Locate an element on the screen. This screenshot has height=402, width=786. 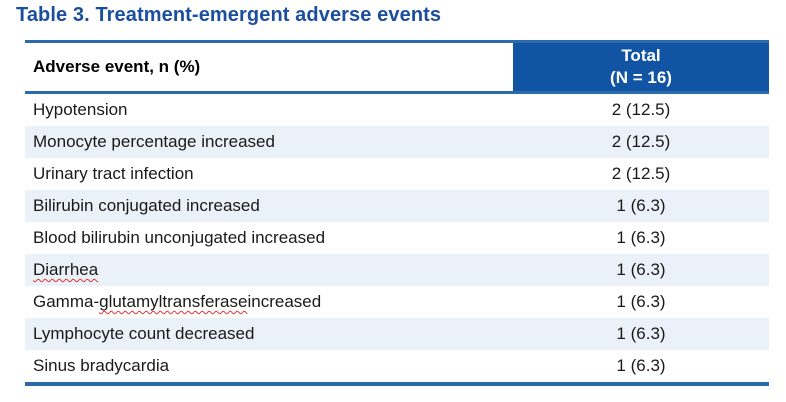
adverse-event-text: increased is located at coordinates (284, 301).